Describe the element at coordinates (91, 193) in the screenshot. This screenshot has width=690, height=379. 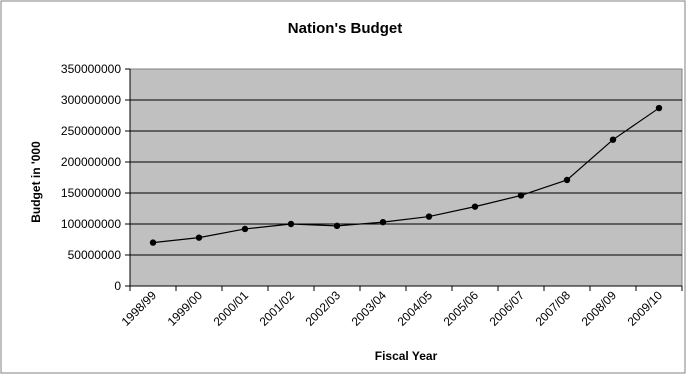
I see `y-tick-label: 150000000` at that location.